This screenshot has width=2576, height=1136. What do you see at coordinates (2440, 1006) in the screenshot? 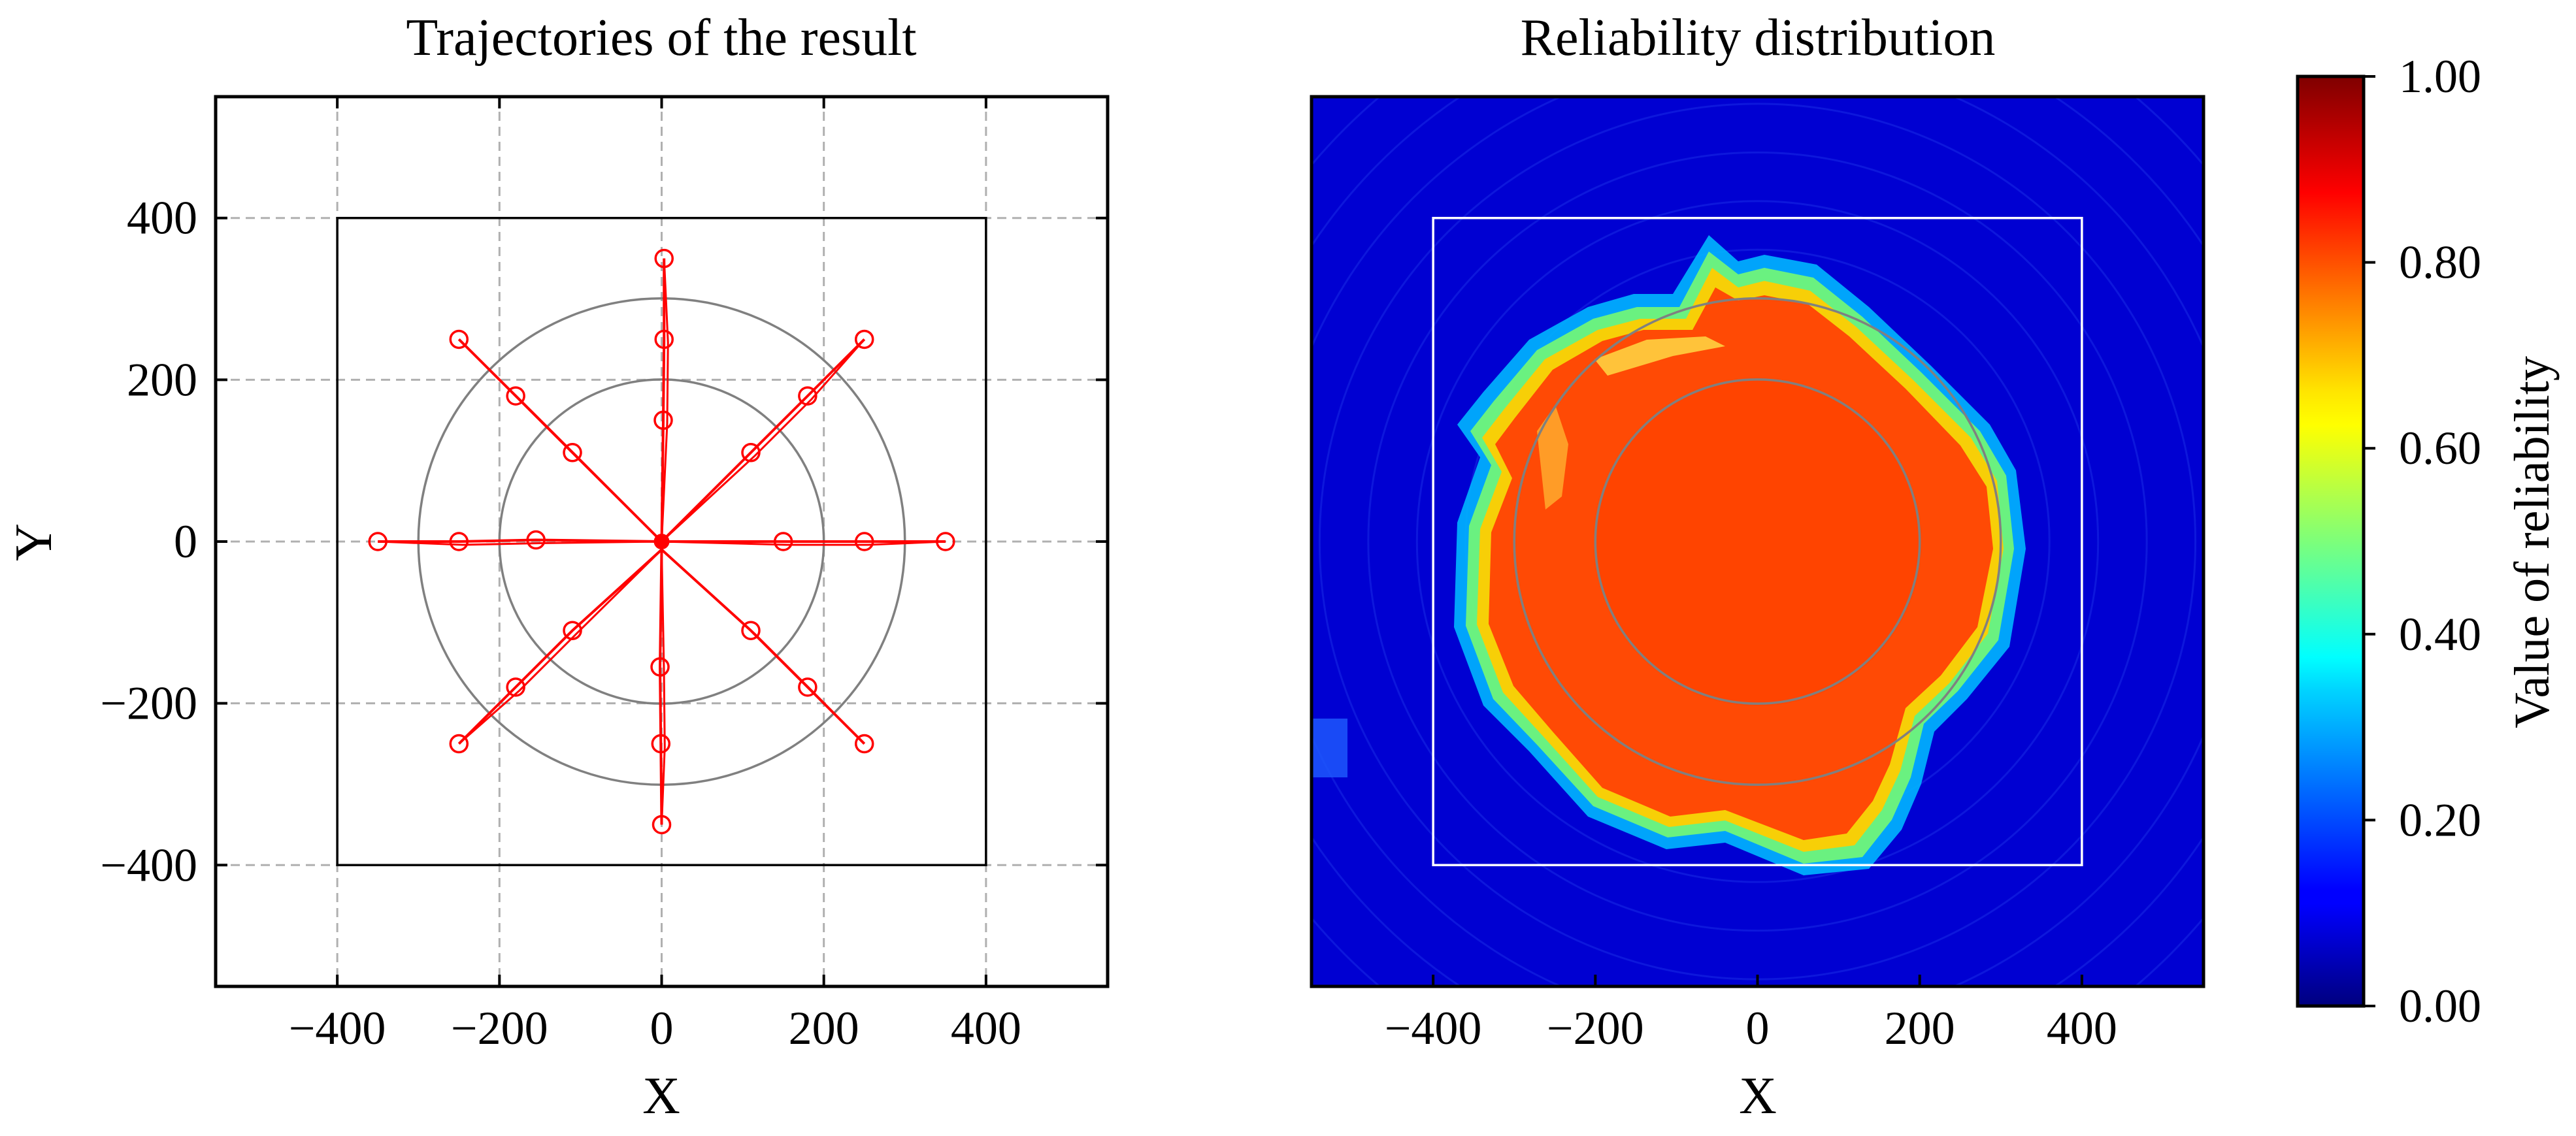
I see `colorbar-tick-label: 0.00` at bounding box center [2440, 1006].